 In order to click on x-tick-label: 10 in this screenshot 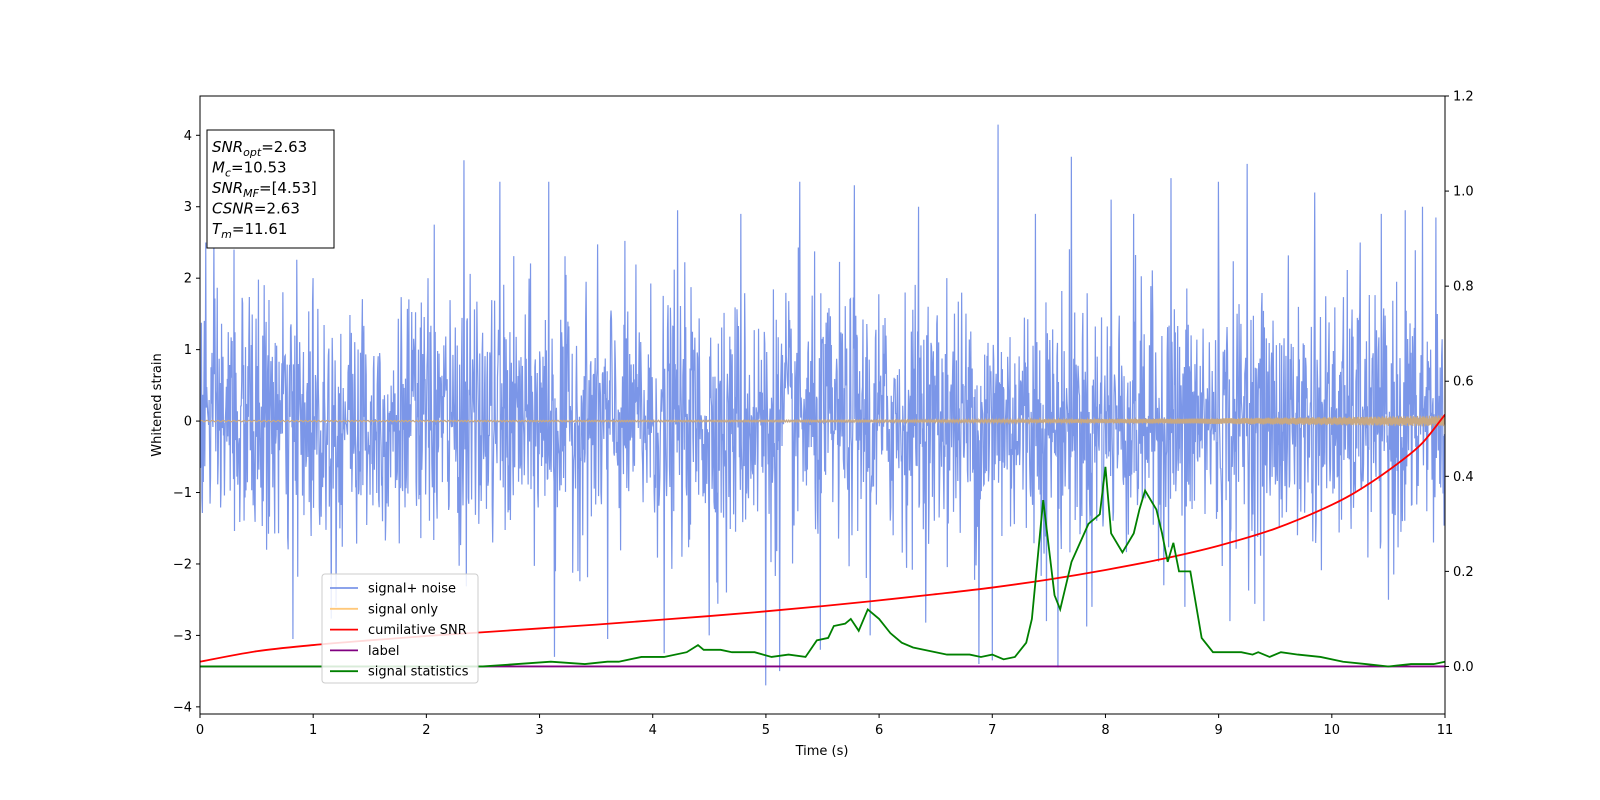, I will do `click(1332, 730)`.